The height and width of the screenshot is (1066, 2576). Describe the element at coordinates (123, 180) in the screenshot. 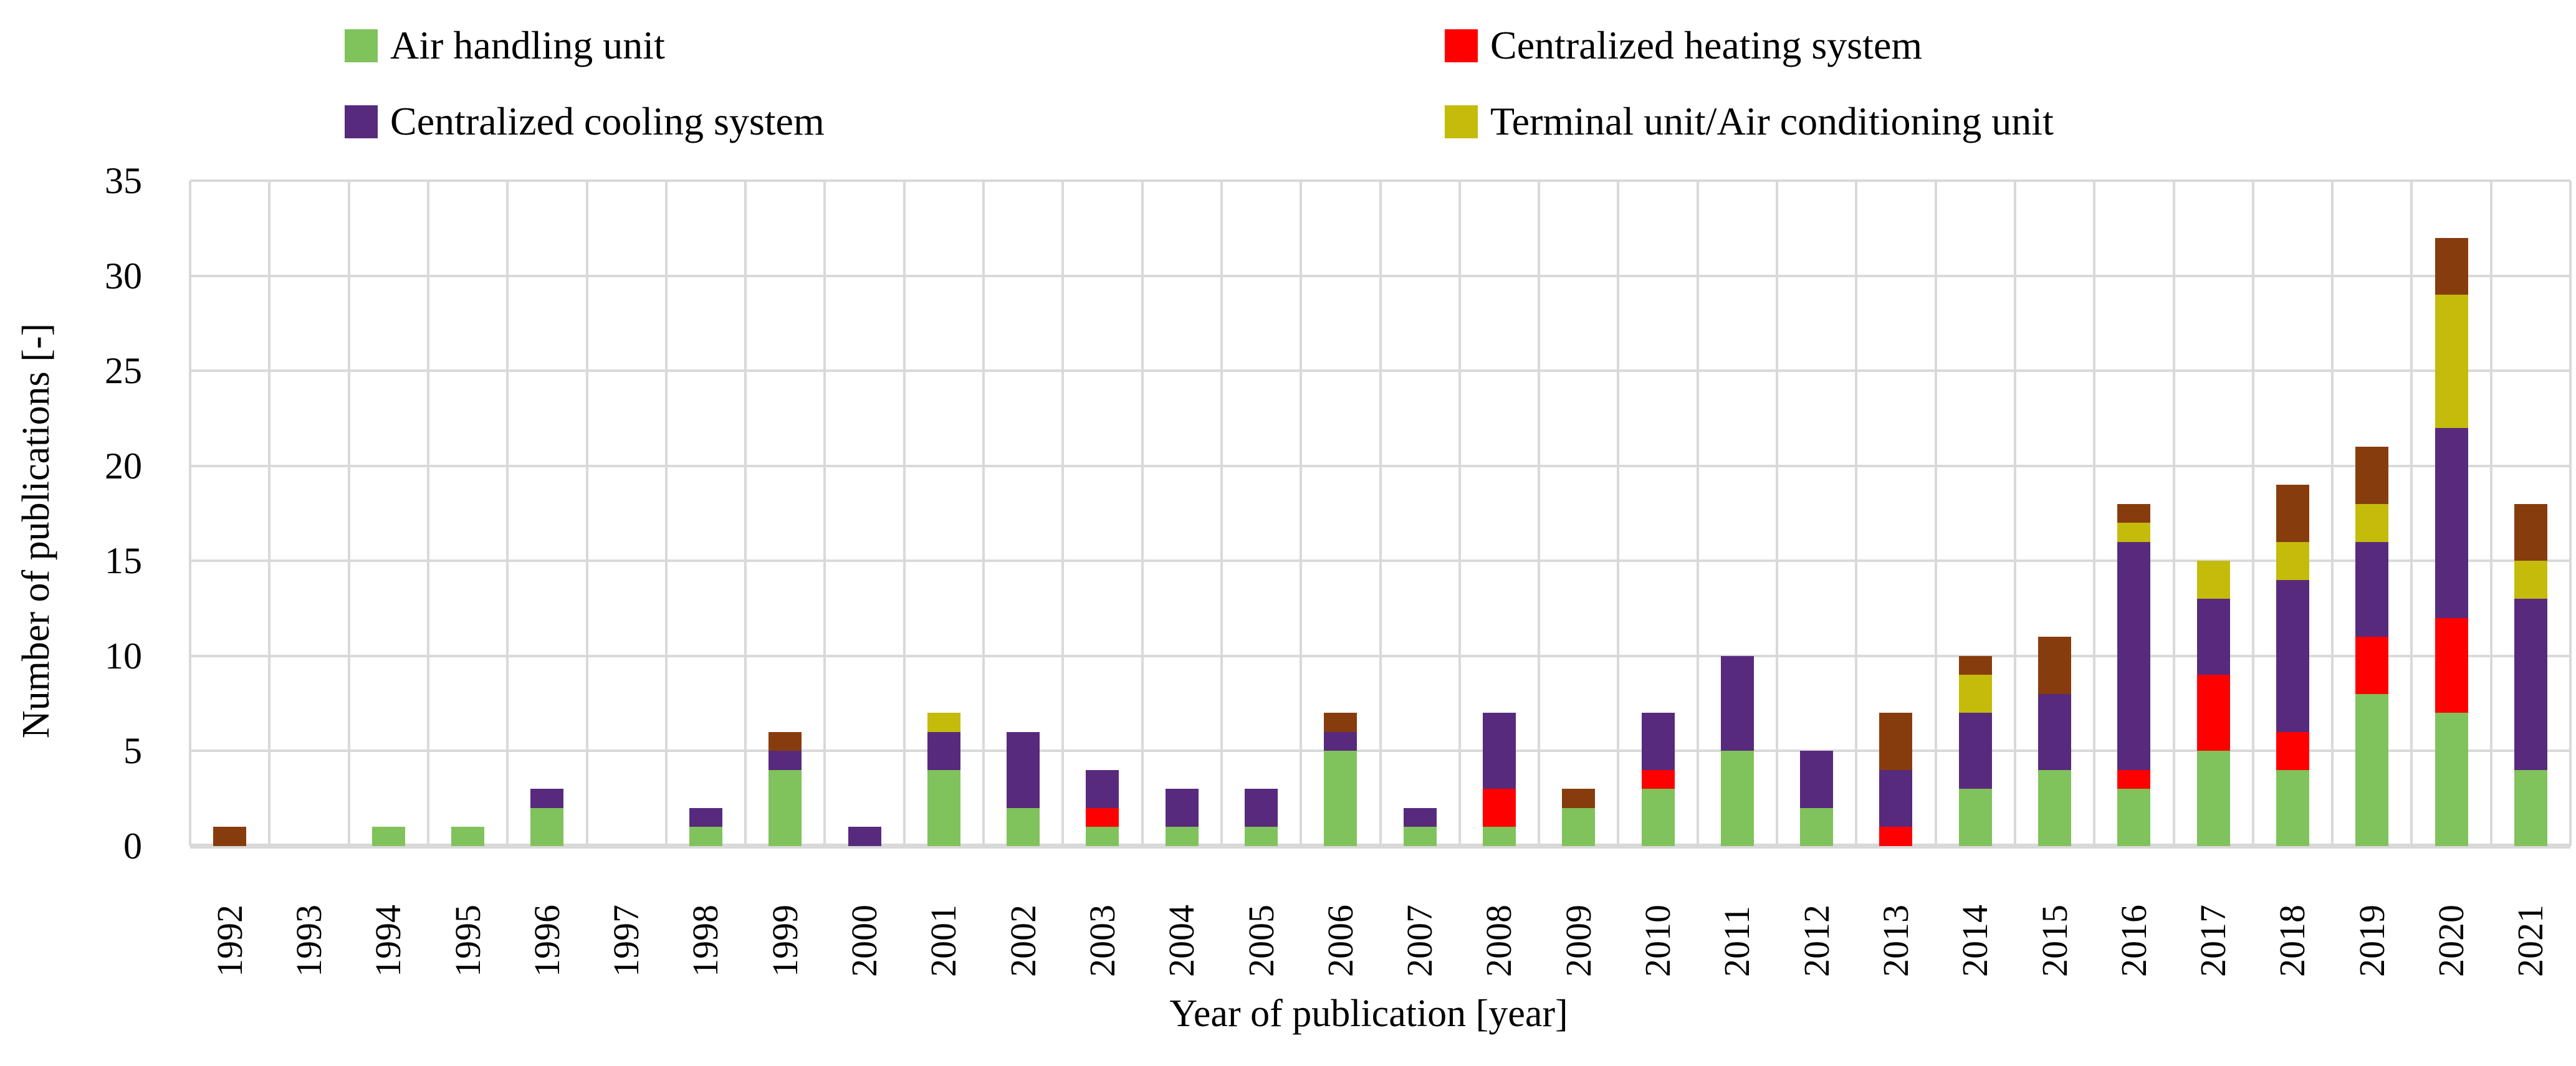

I see `y-tick-label: 35` at that location.